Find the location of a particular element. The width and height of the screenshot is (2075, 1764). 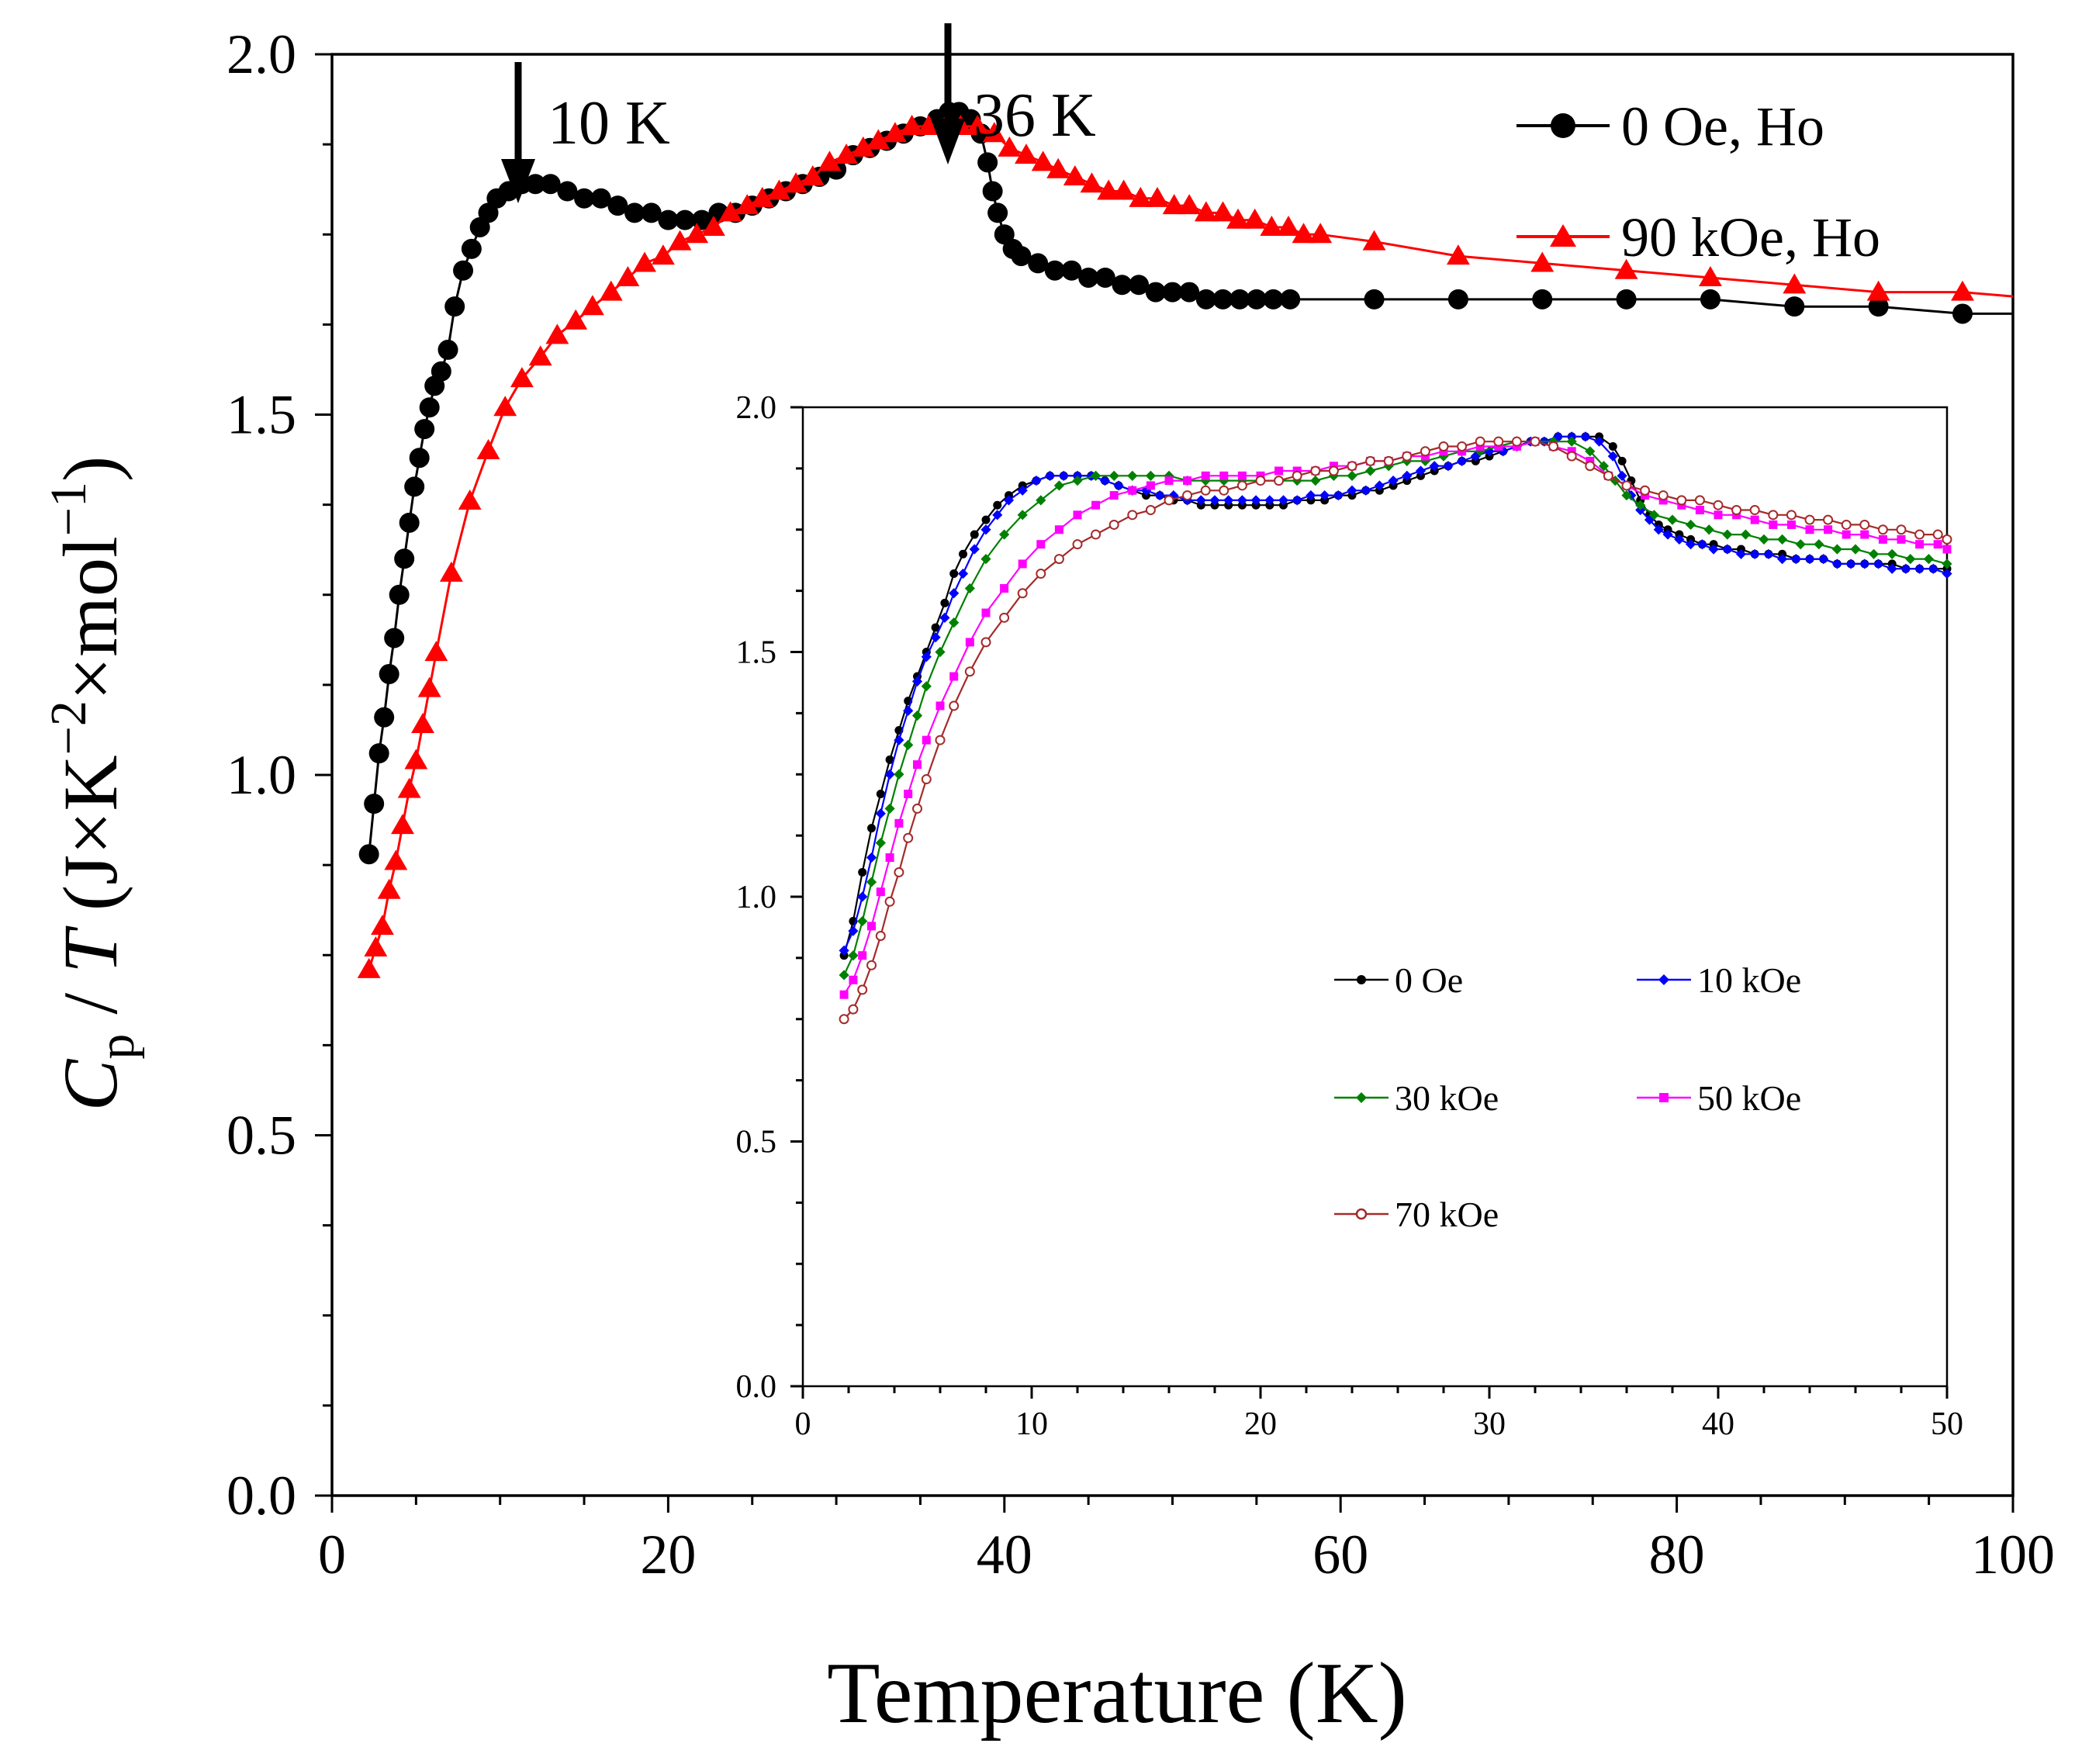

inset-y-tick-label: 1.5 is located at coordinates (756, 652).